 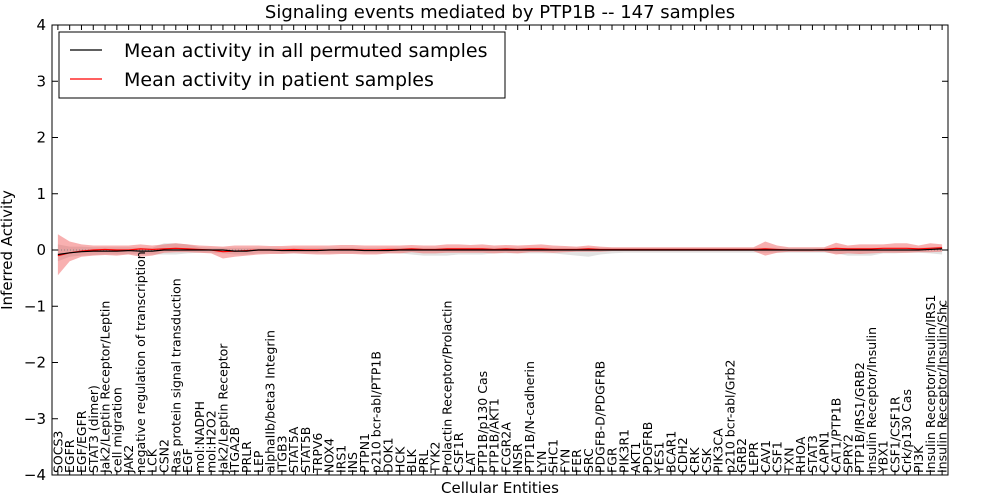 What do you see at coordinates (423, 461) in the screenshot?
I see `x-tick-label: PRL` at bounding box center [423, 461].